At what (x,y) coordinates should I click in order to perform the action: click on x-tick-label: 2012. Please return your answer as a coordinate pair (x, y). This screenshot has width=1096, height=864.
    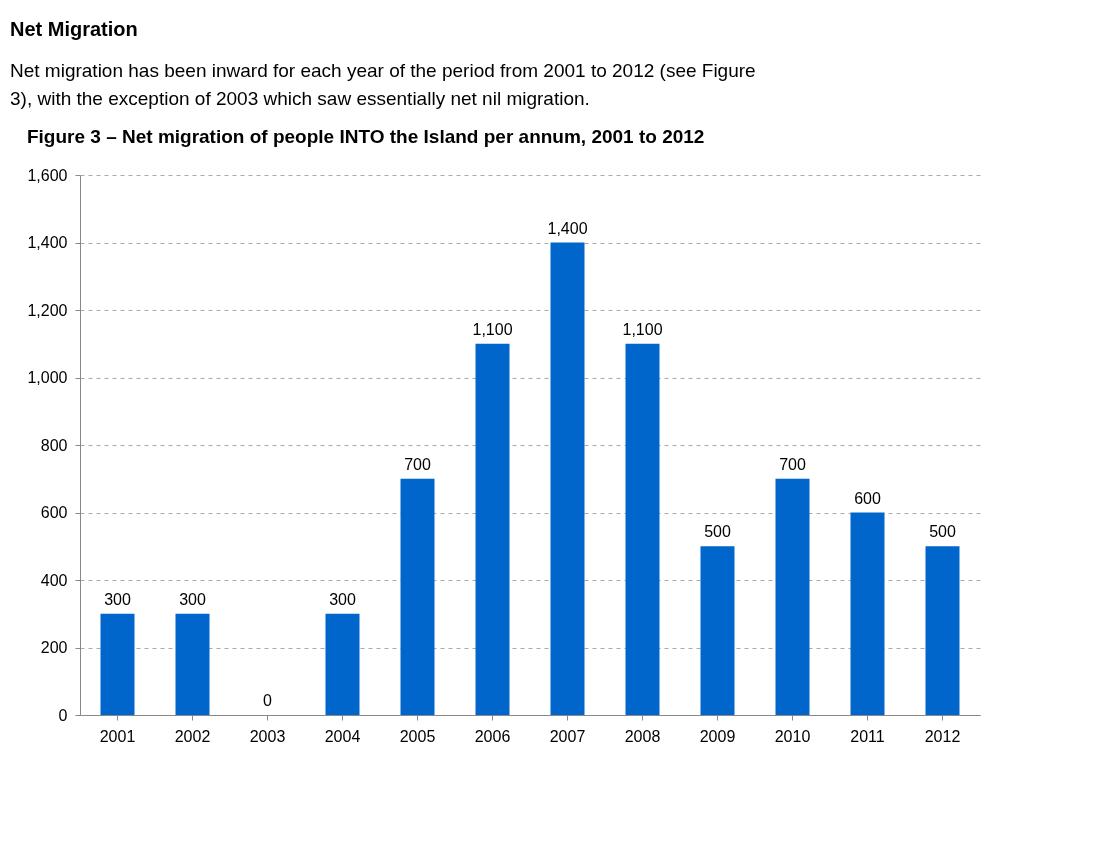
    Looking at the image, I should click on (942, 736).